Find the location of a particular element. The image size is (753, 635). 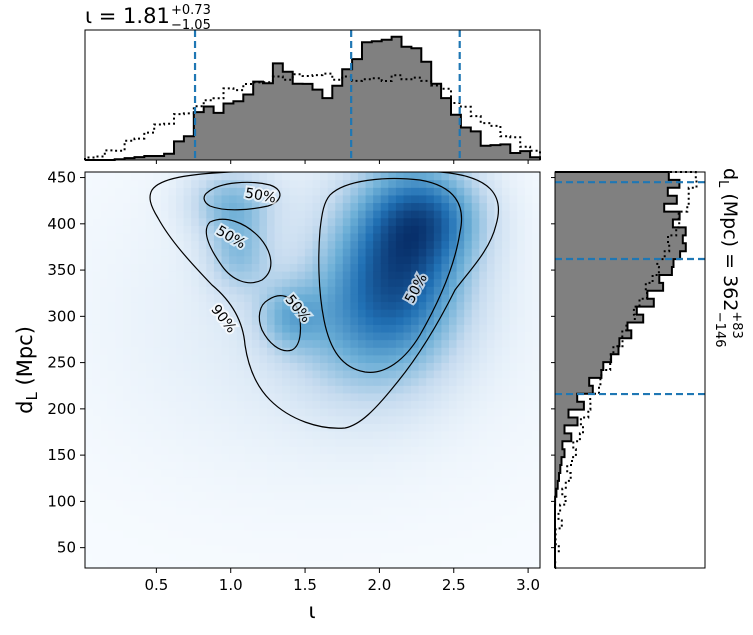

x-axis-label: ι is located at coordinates (311, 611).